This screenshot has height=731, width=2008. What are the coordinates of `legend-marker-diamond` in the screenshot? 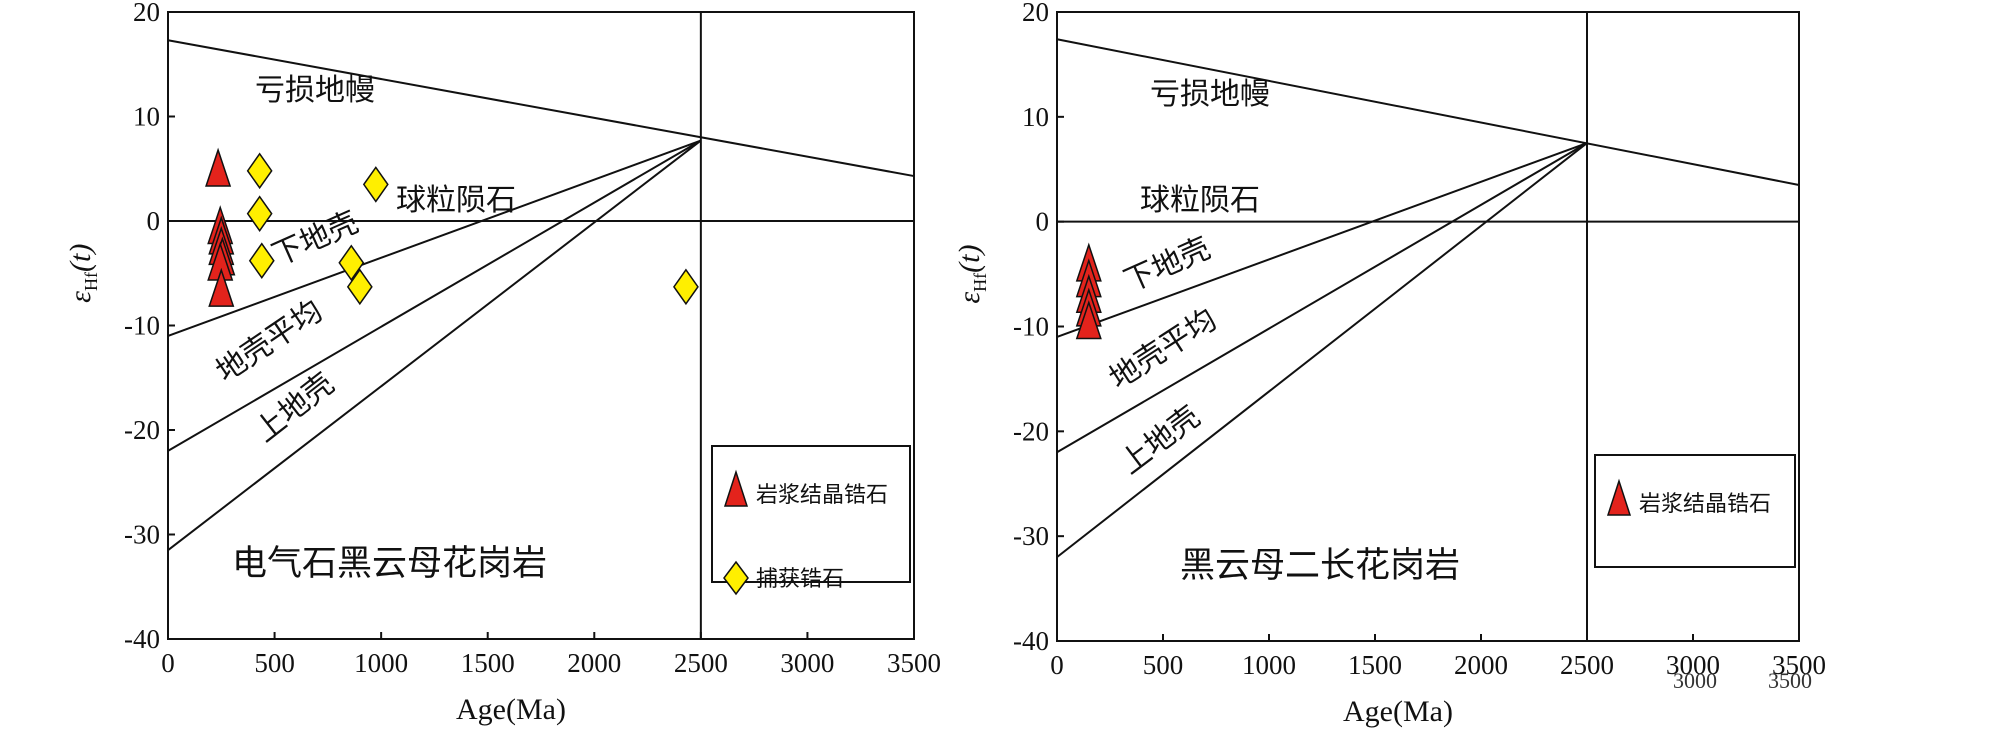 It's located at (736, 578).